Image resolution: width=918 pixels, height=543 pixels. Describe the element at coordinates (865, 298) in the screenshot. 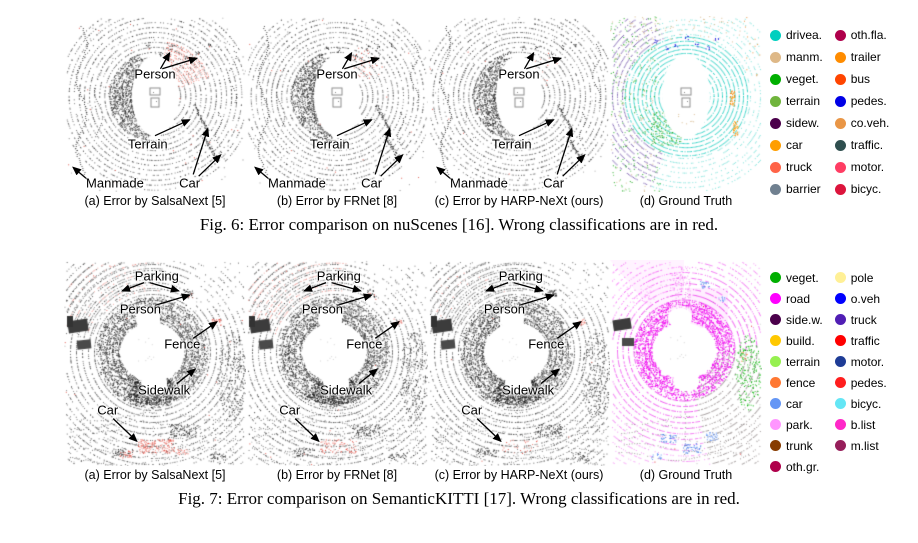

I see `legend-label: o.veh` at that location.